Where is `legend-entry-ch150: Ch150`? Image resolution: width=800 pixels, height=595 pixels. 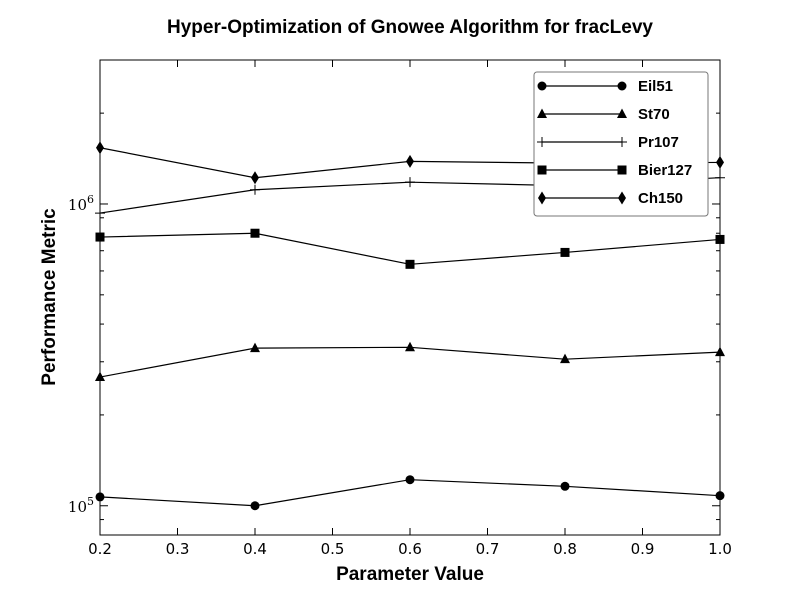 legend-entry-ch150: Ch150 is located at coordinates (610, 198).